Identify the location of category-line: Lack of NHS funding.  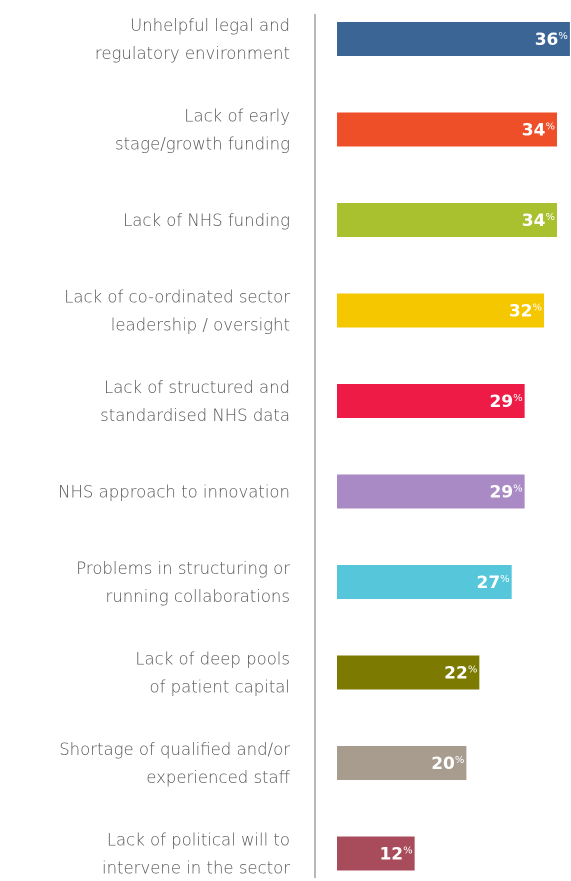
(206, 220).